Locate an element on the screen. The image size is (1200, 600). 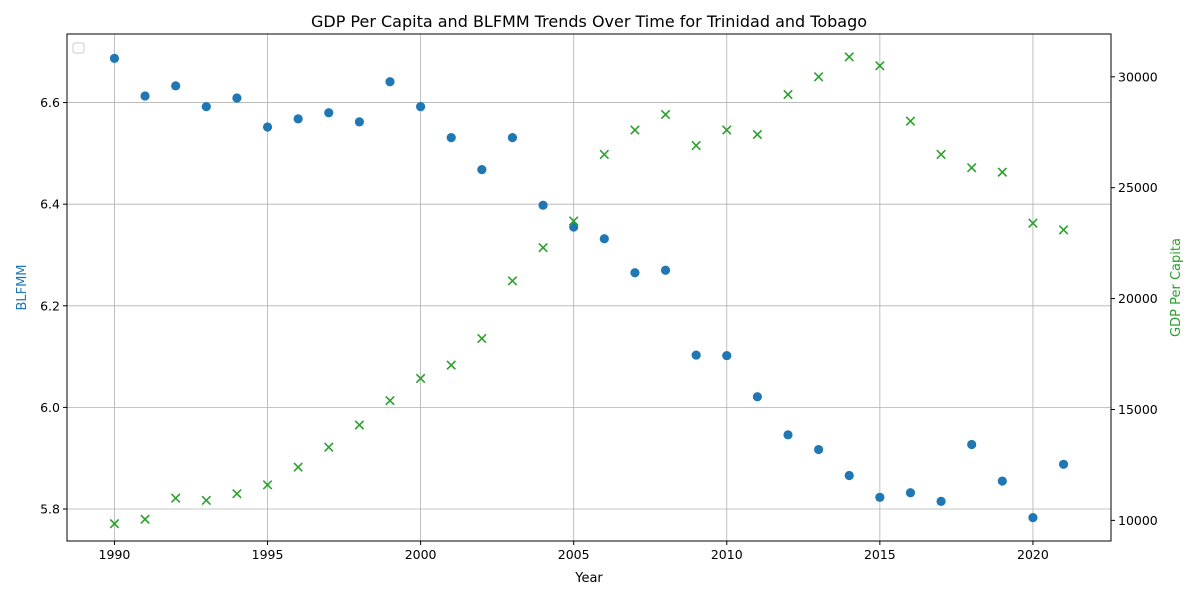
y-right-tick-label: 25000 is located at coordinates (1138, 187).